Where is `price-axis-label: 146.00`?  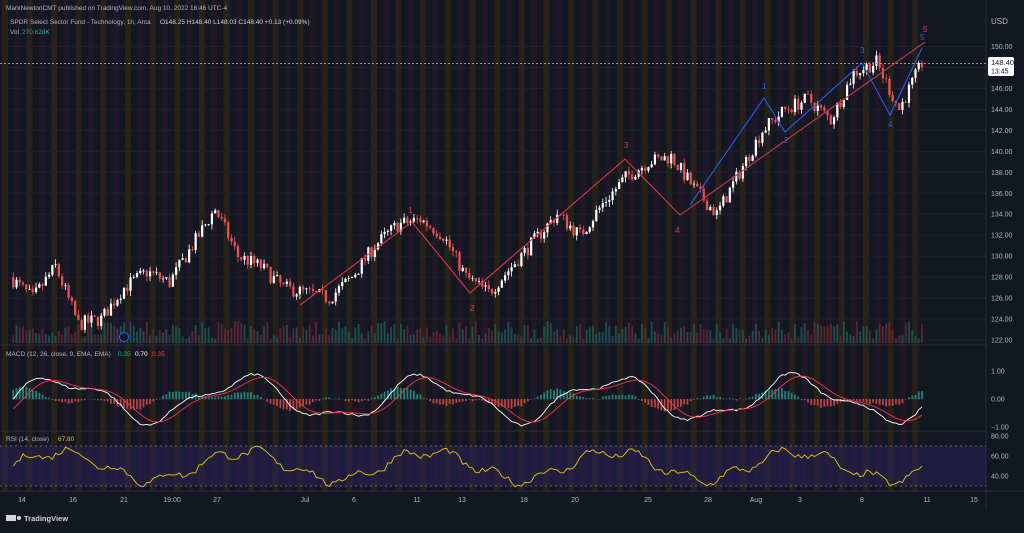
price-axis-label: 146.00 is located at coordinates (1002, 89).